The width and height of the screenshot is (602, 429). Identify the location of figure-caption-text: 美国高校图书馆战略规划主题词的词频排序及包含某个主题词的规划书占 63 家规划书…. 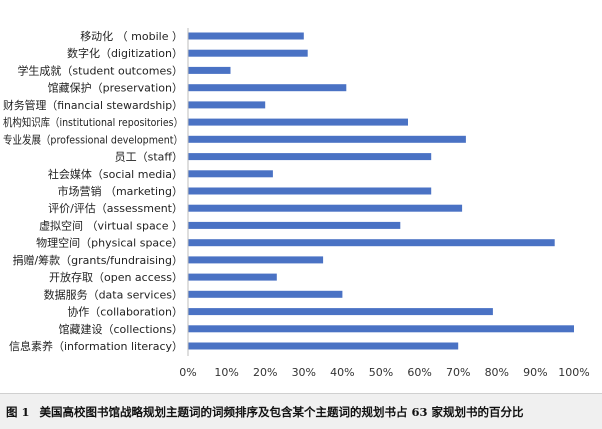
(281, 411).